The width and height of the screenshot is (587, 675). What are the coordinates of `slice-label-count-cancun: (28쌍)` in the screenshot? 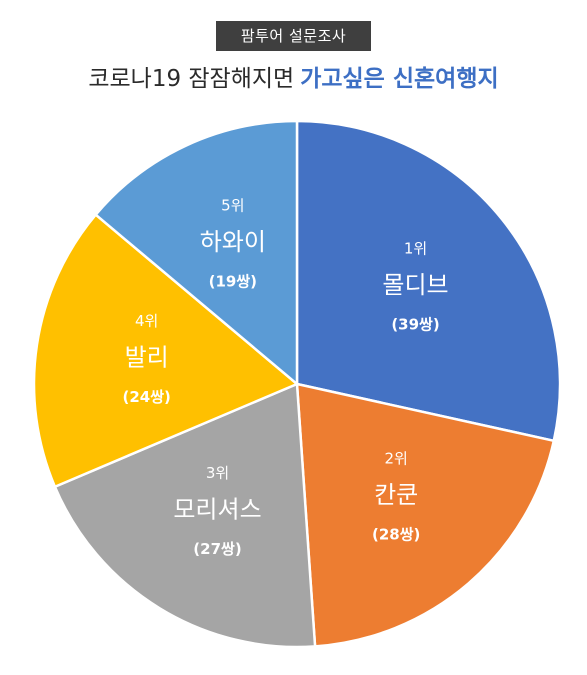 It's located at (396, 535).